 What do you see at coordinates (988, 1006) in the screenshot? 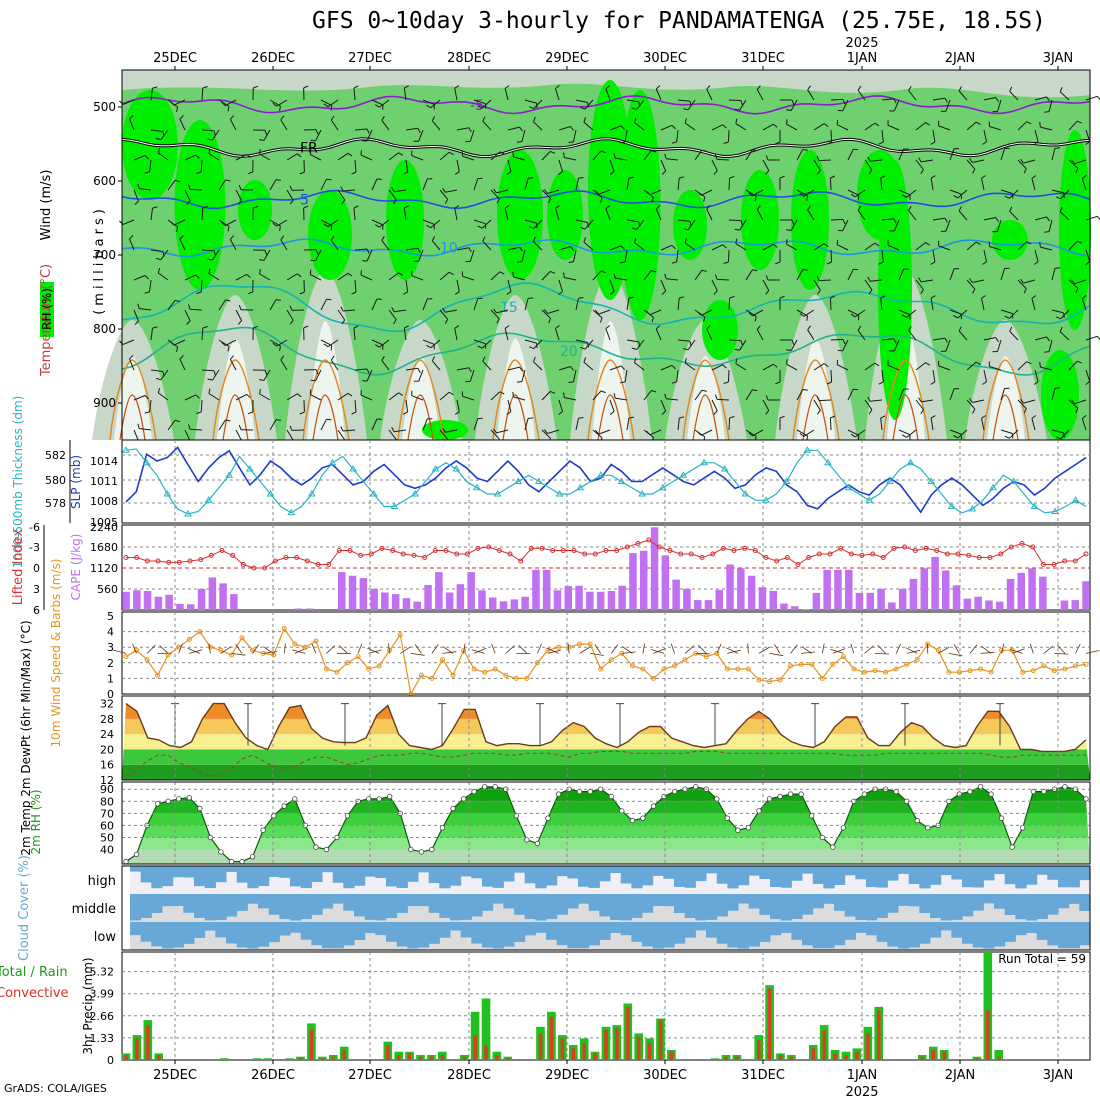
I see `precip-total-bar` at bounding box center [988, 1006].